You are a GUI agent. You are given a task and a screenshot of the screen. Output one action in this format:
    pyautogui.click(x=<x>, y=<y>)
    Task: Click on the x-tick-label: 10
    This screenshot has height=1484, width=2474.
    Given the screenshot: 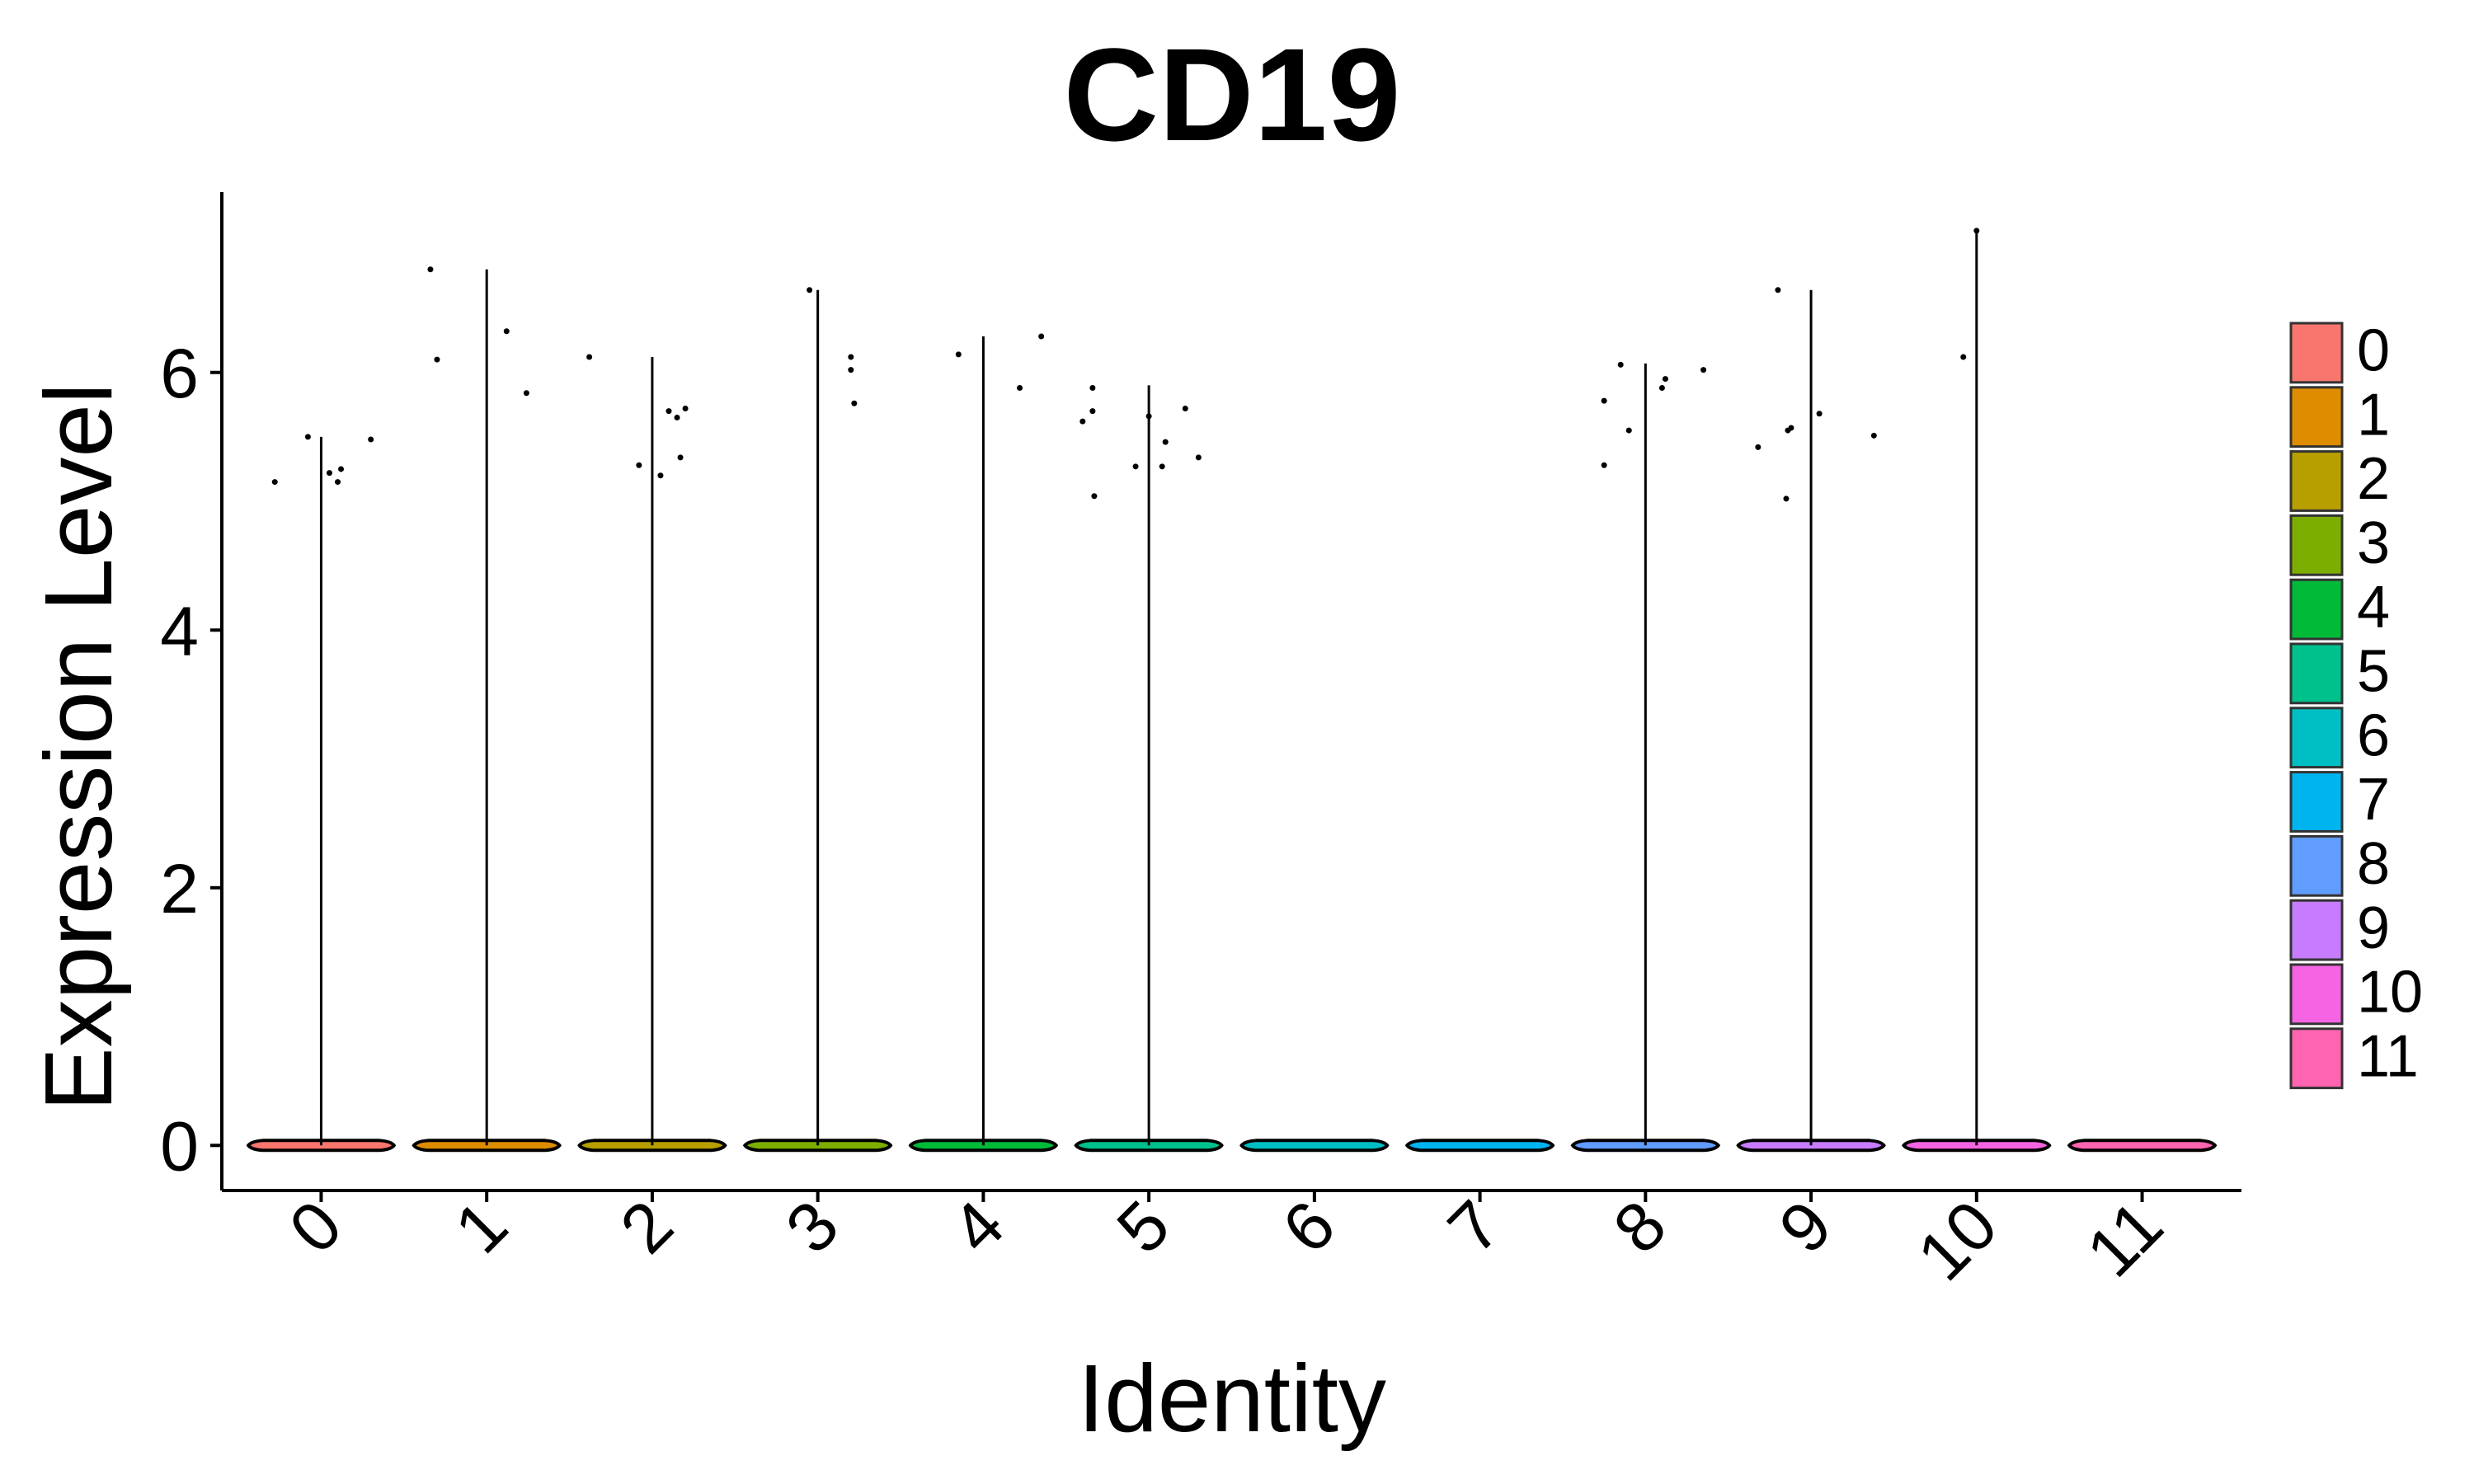 What is the action you would take?
    pyautogui.click(x=1957, y=1240)
    